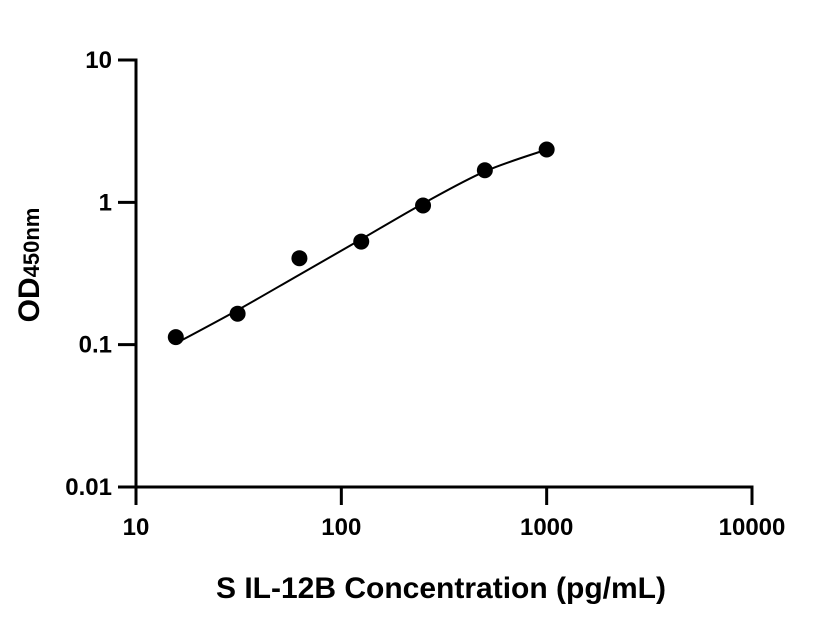 This screenshot has height=640, width=816. What do you see at coordinates (100, 274) in the screenshot?
I see `y-ticks: 0.01 0.1 1 10` at bounding box center [100, 274].